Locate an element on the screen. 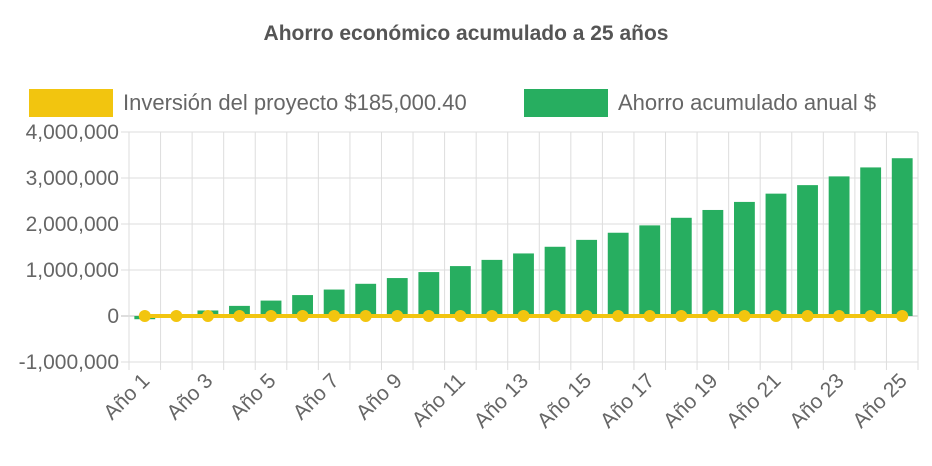 The image size is (932, 466). x-tick-label: Año 21 is located at coordinates (753, 400).